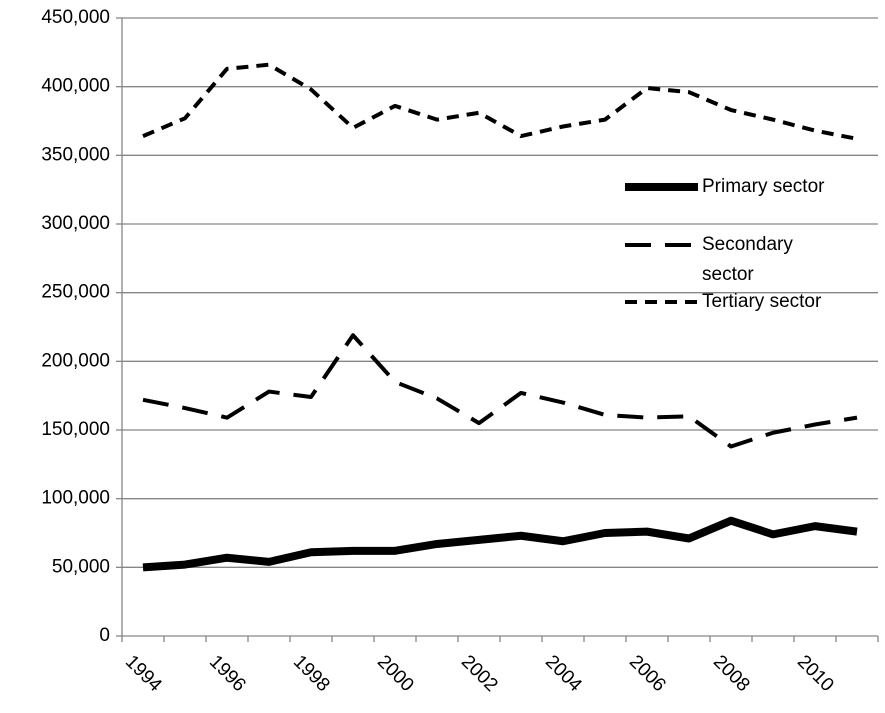  I want to click on x-tick-label: 2008, so click(731, 673).